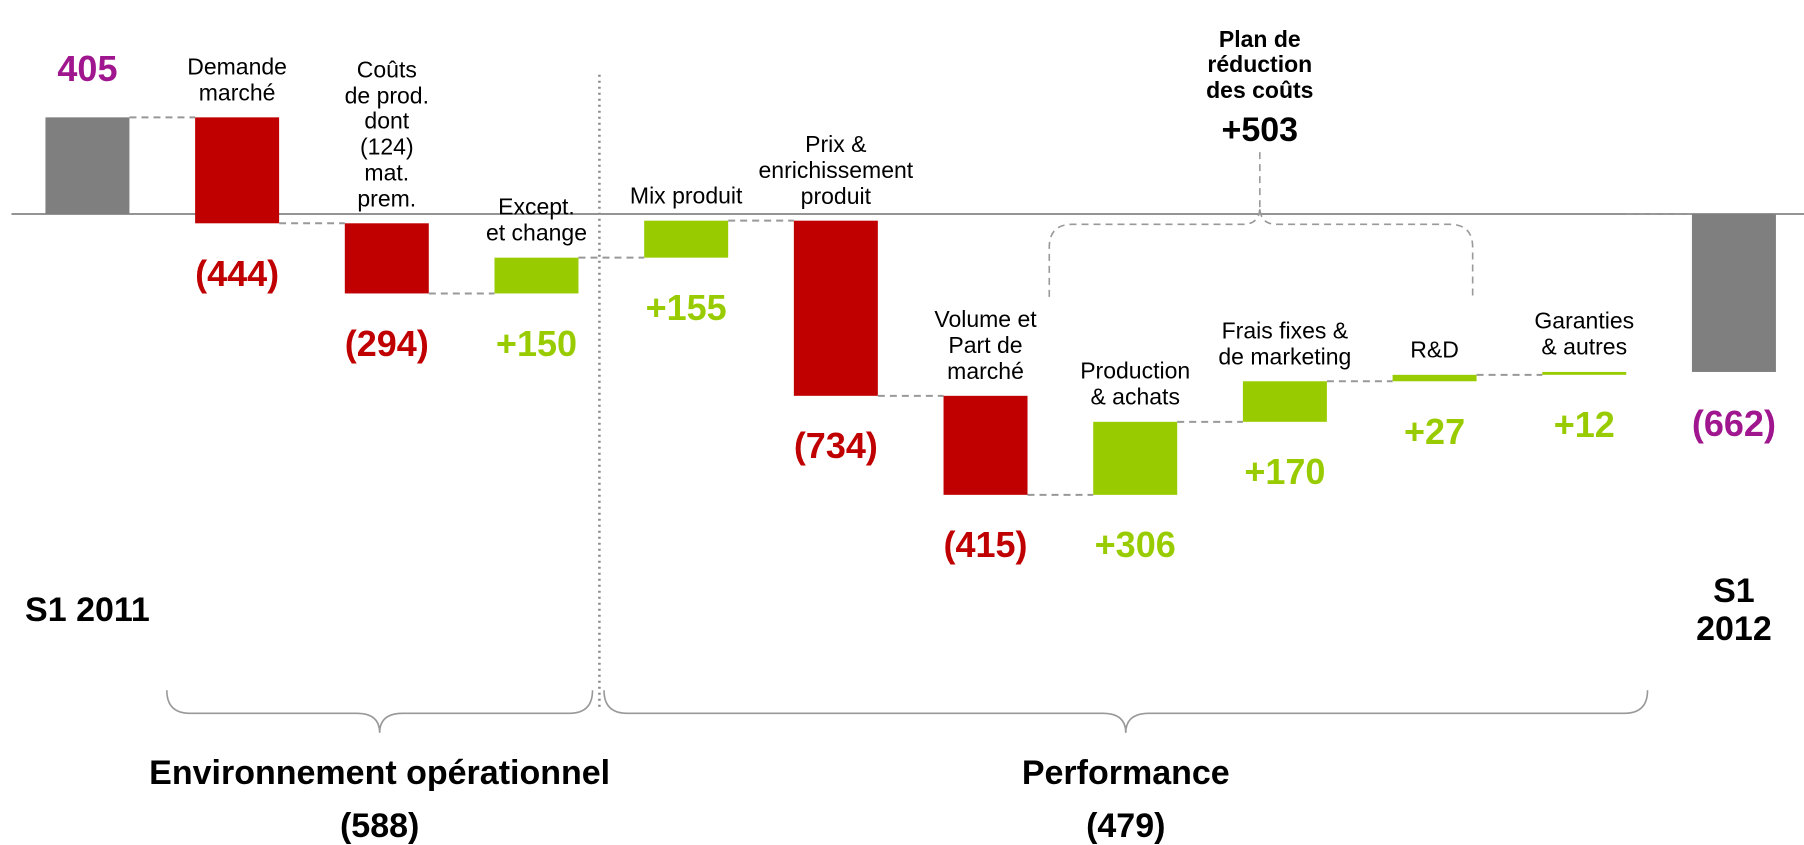 The image size is (1804, 845). I want to click on value-label: (444), so click(237, 273).